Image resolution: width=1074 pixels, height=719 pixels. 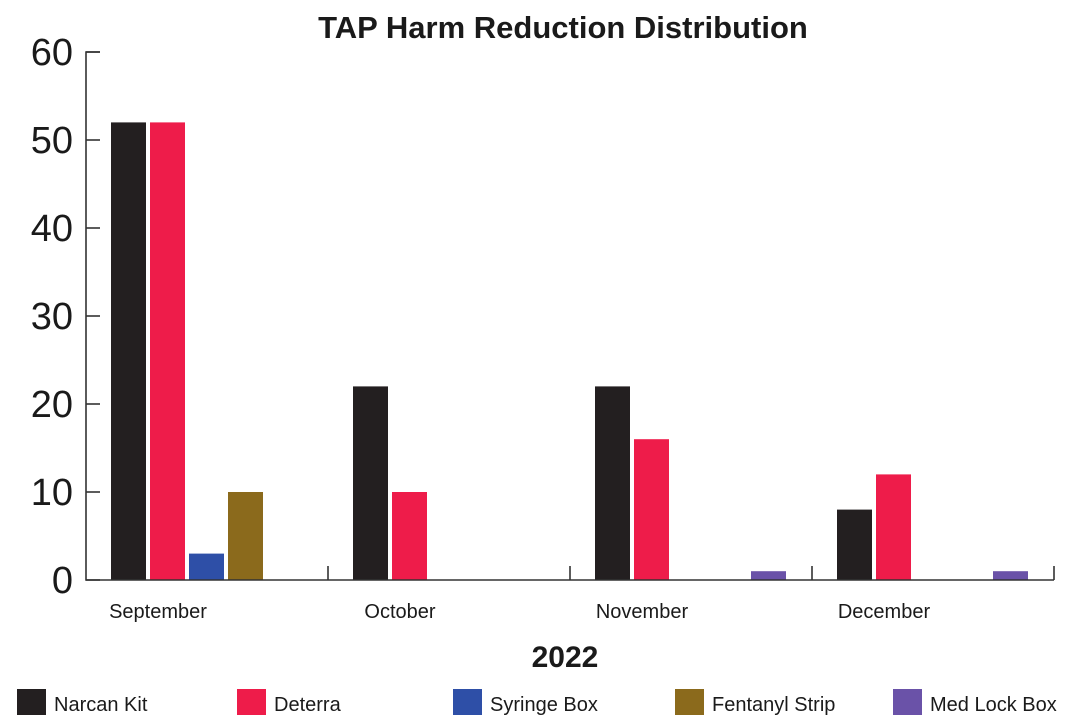 I want to click on y-tick-label: 0, so click(x=62, y=581).